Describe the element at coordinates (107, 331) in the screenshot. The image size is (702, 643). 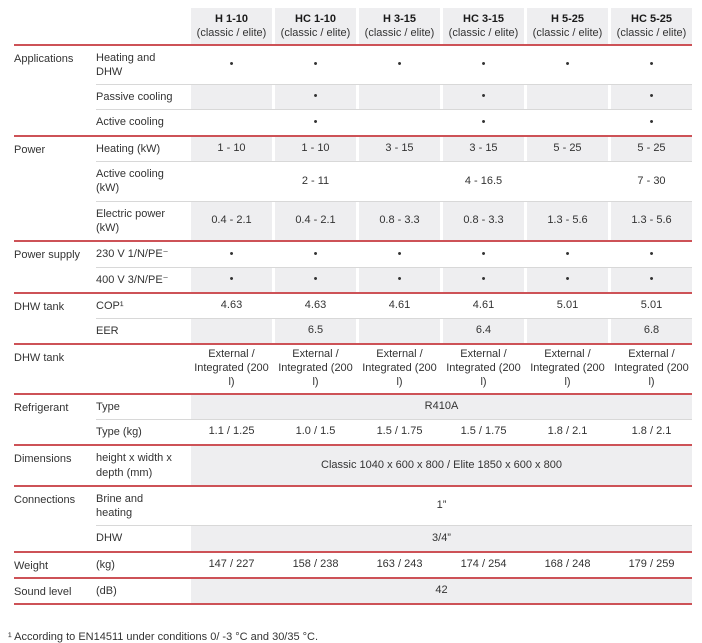
I see `row-sublabel: EER` at that location.